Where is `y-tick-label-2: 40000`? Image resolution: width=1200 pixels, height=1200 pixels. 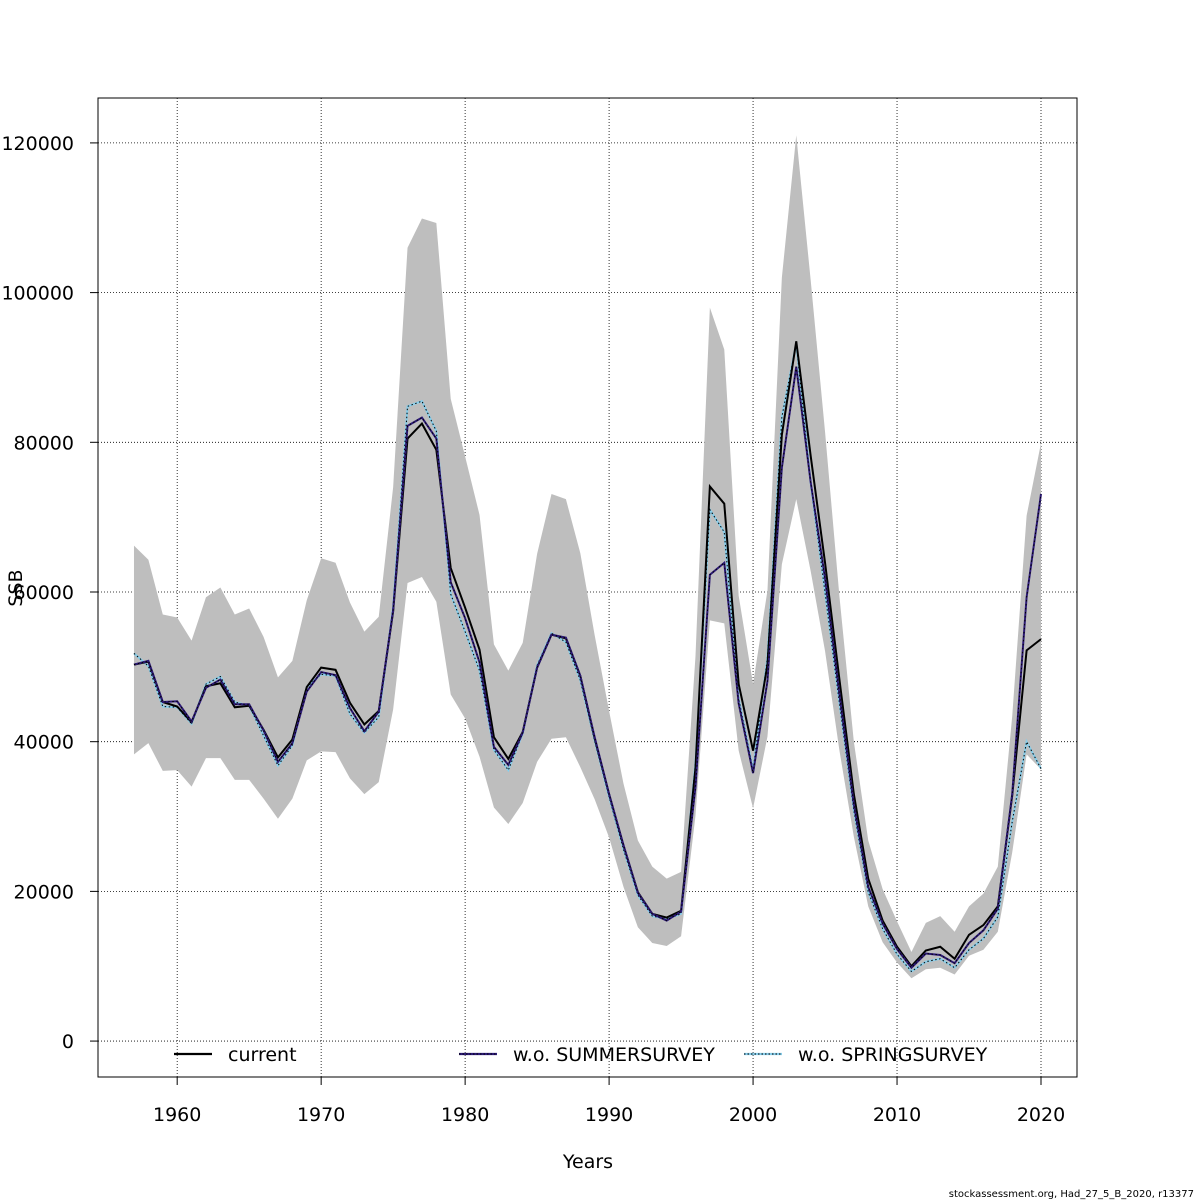
y-tick-label-2: 40000 is located at coordinates (44, 743).